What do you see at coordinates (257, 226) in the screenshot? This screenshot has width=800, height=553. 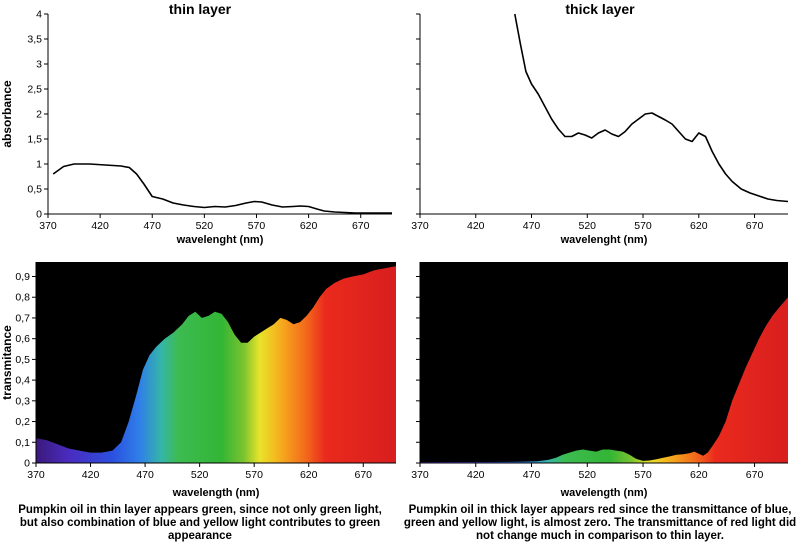 I see `thin-layer-absorbance-x-tick-label: 570` at bounding box center [257, 226].